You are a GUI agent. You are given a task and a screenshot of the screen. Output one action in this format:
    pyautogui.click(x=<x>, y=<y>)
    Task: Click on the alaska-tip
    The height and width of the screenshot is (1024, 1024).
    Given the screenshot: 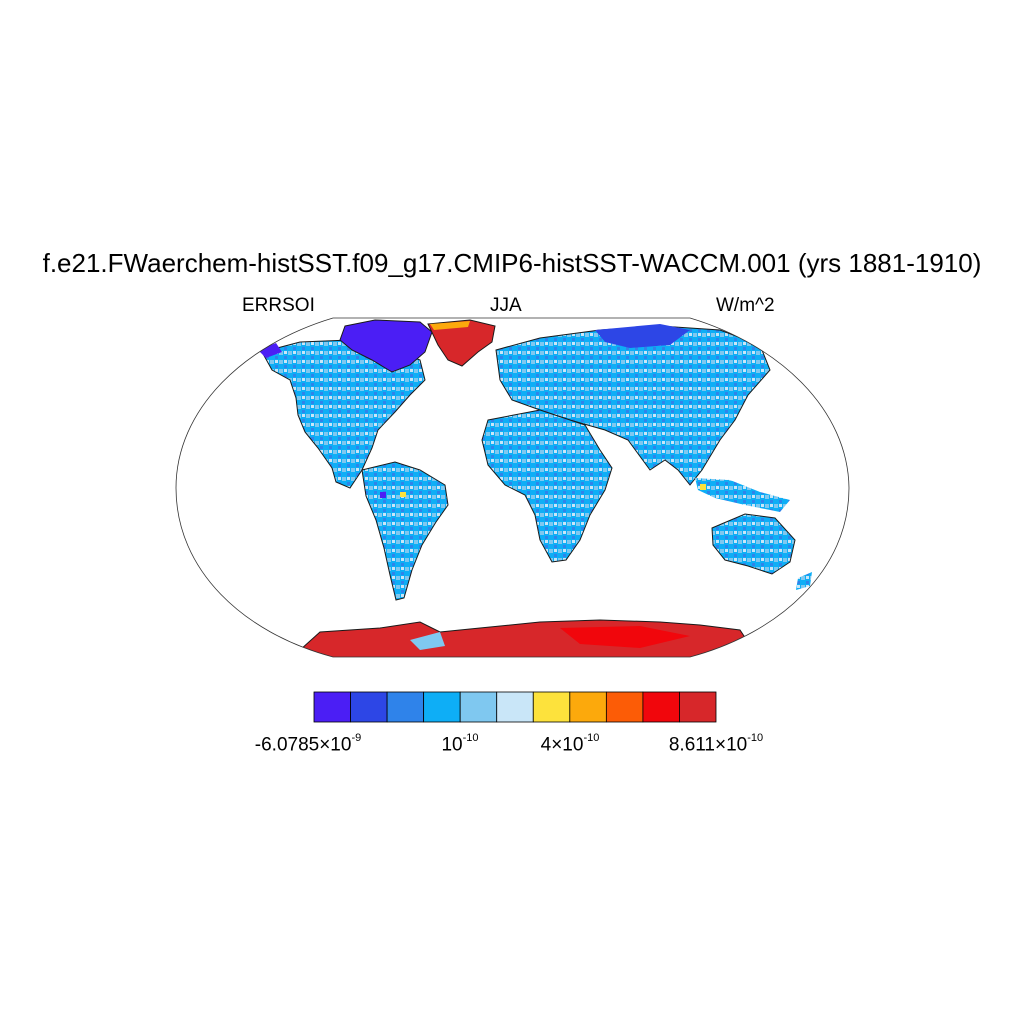 What is the action you would take?
    pyautogui.click(x=270, y=350)
    